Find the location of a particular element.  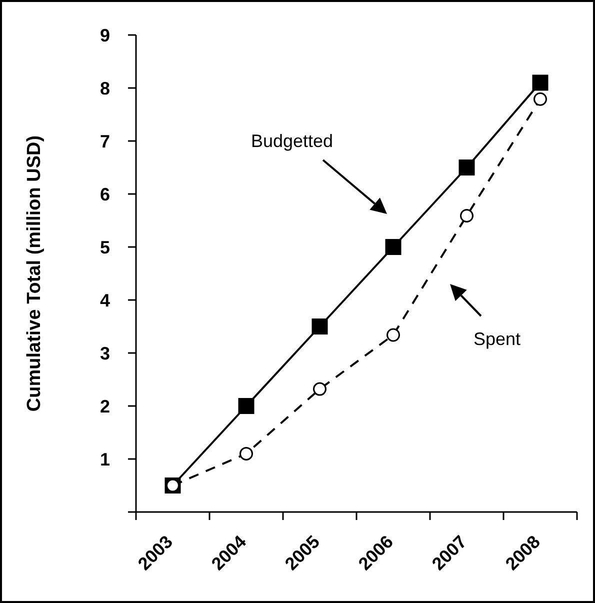

y-tick-label: 6 is located at coordinates (105, 194).